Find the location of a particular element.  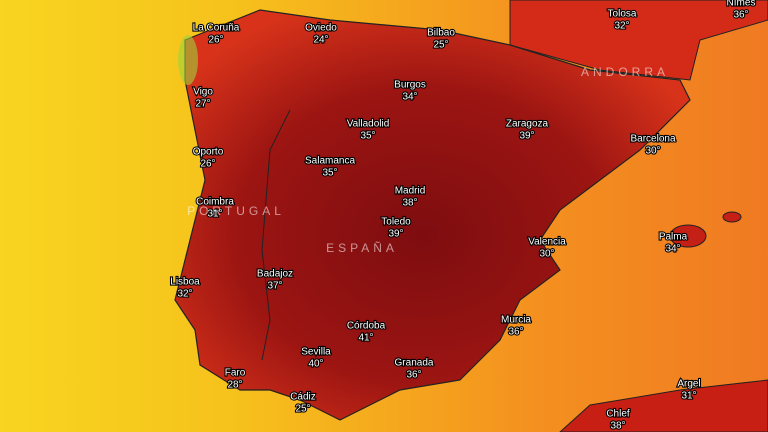

city-name: Sevilla is located at coordinates (316, 352).